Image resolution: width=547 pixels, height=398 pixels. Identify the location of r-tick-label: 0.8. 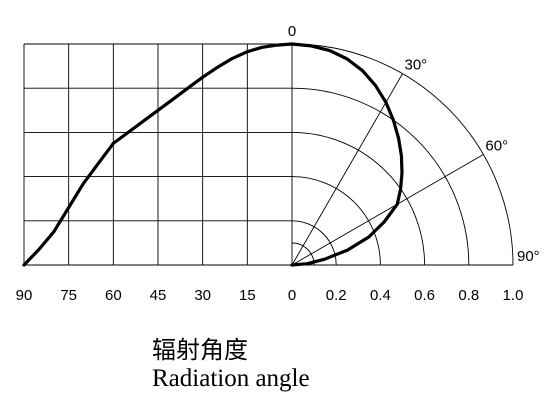
(468, 295).